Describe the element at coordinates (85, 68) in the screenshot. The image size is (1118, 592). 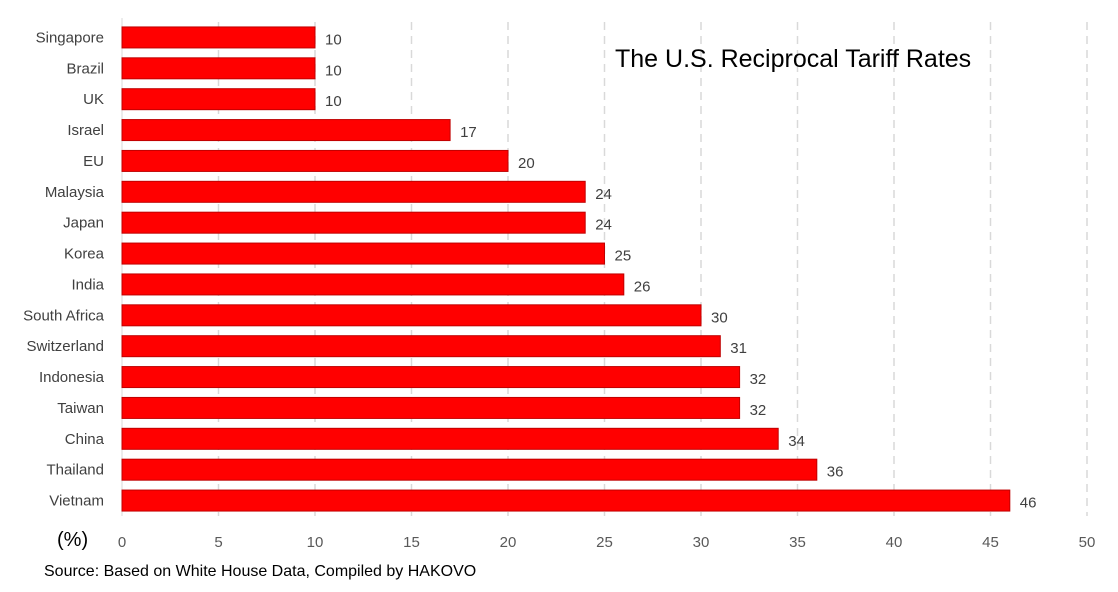
I see `category-label: Brazil` at that location.